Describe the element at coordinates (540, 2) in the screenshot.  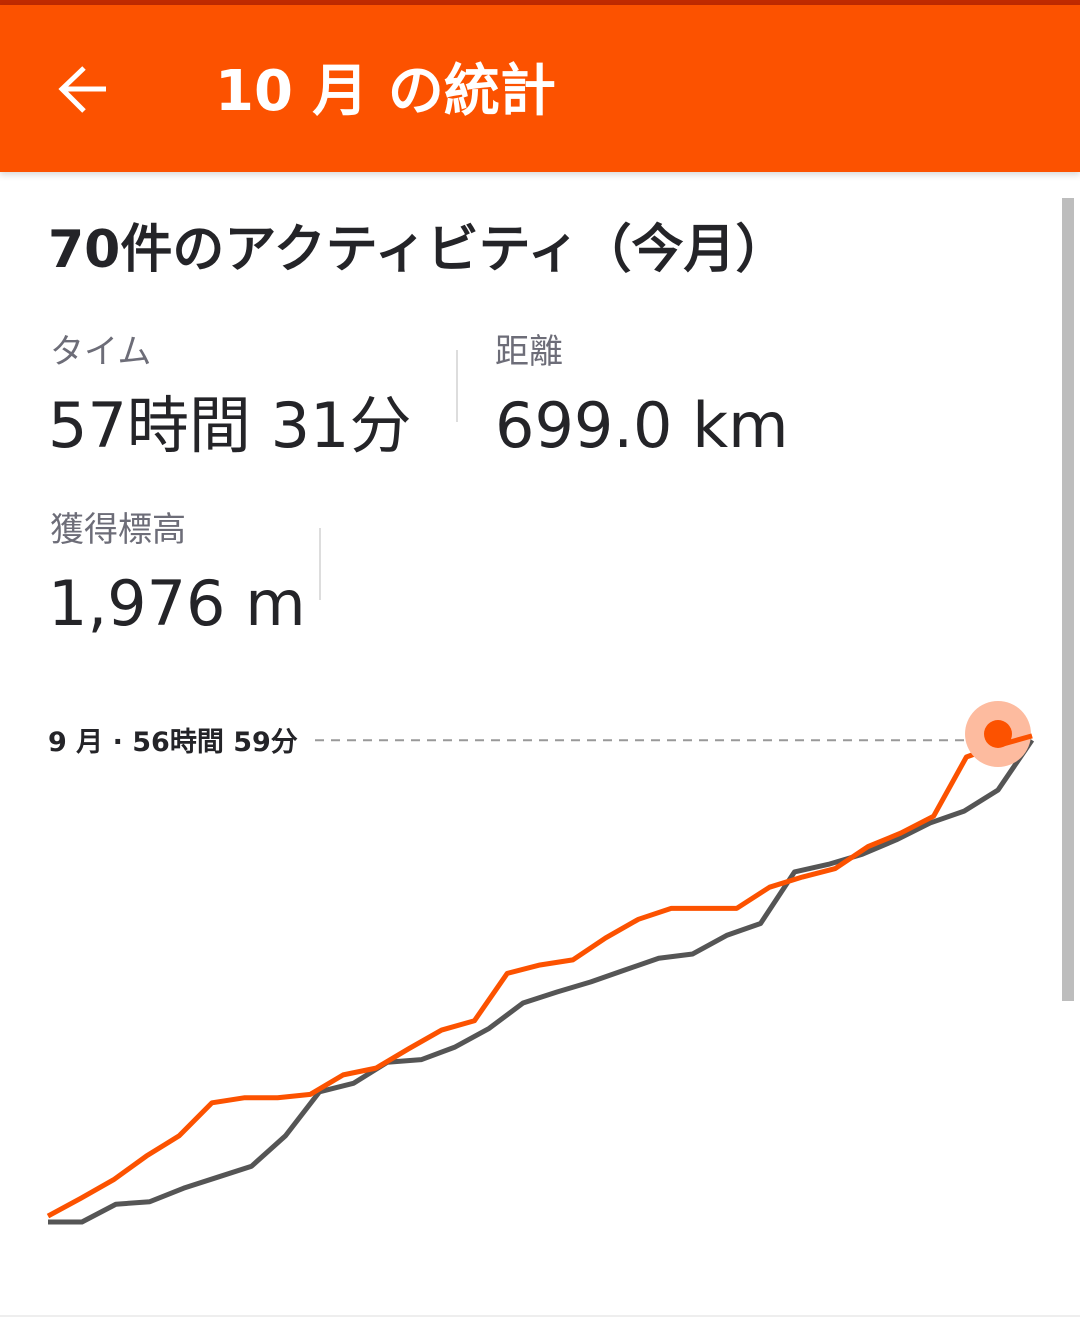
I see `status-bar` at that location.